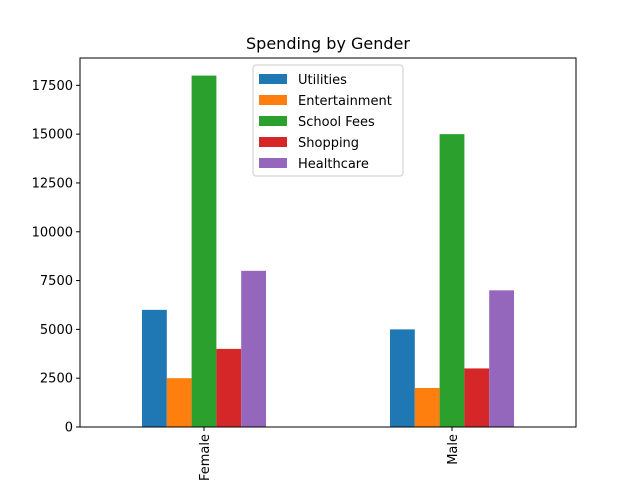  Describe the element at coordinates (52, 232) in the screenshot. I see `y-tick-label: 10000` at that location.